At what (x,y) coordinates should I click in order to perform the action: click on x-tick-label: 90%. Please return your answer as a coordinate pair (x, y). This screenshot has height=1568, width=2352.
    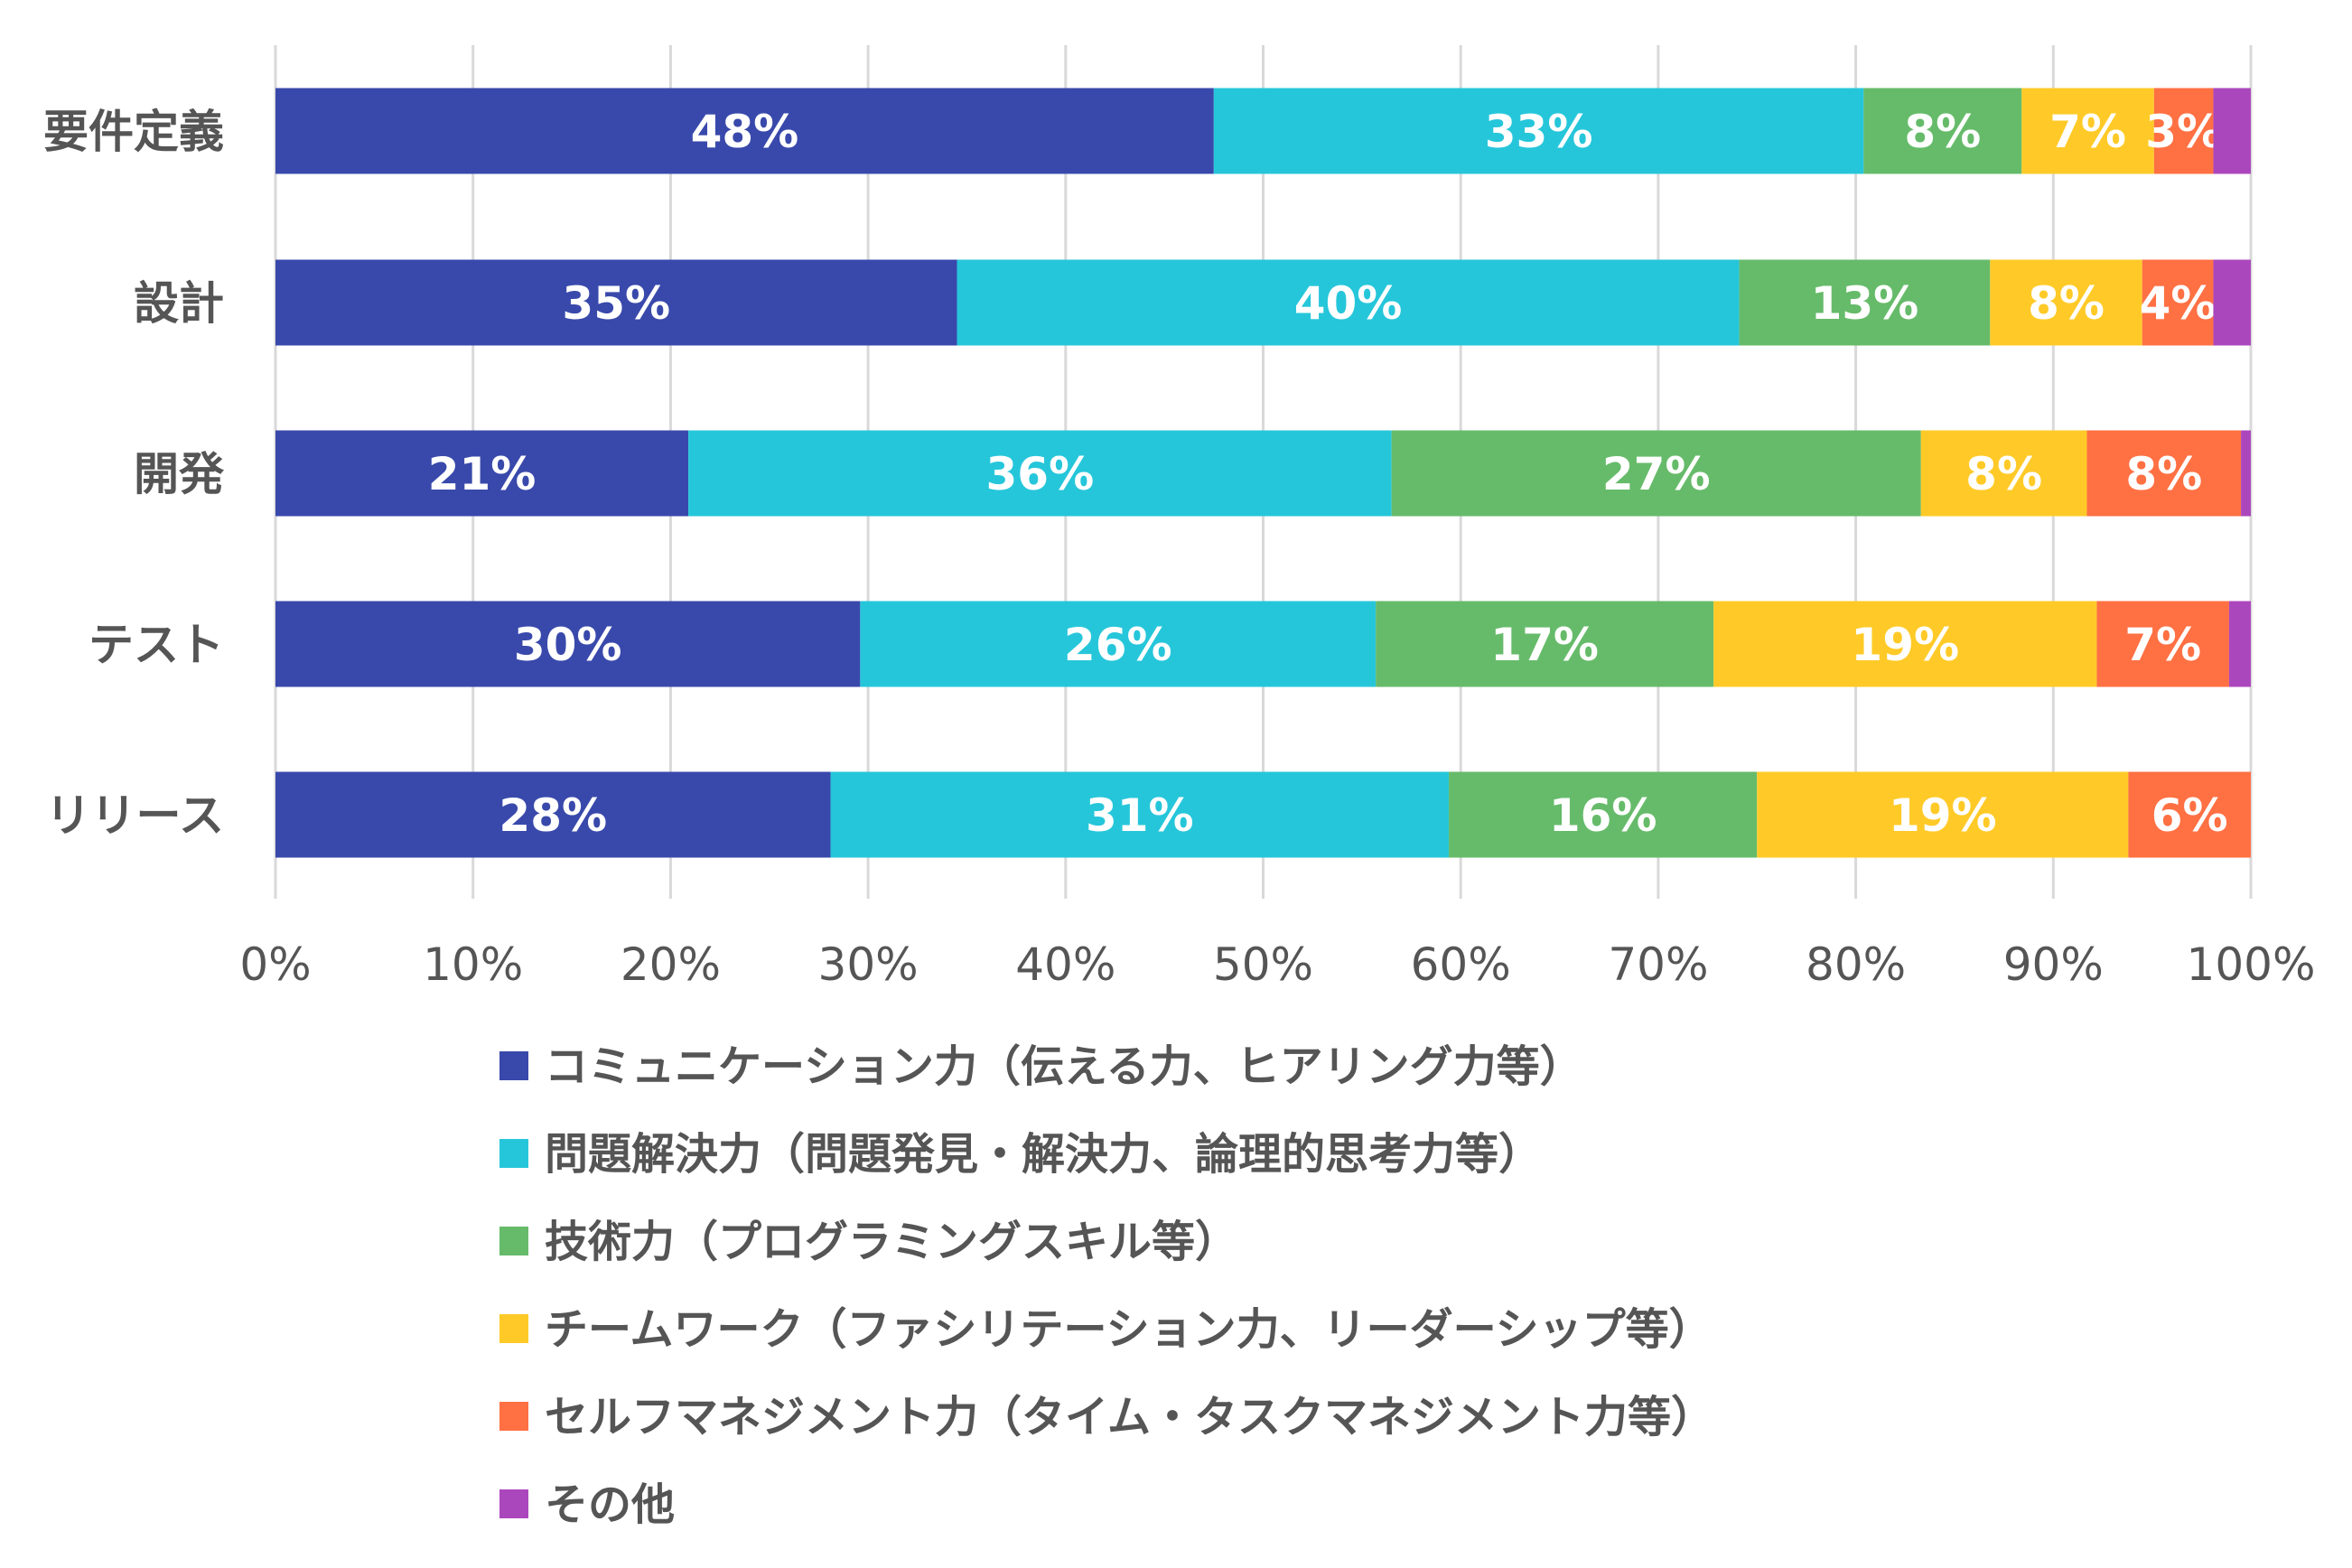
    Looking at the image, I should click on (2053, 964).